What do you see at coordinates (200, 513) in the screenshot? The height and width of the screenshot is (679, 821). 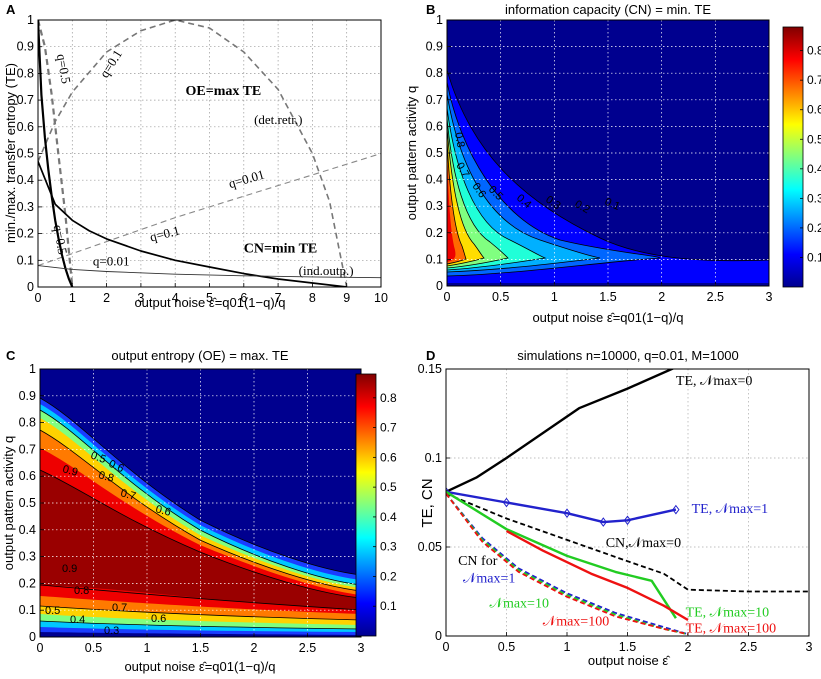 I see `contour-lines-c` at bounding box center [200, 513].